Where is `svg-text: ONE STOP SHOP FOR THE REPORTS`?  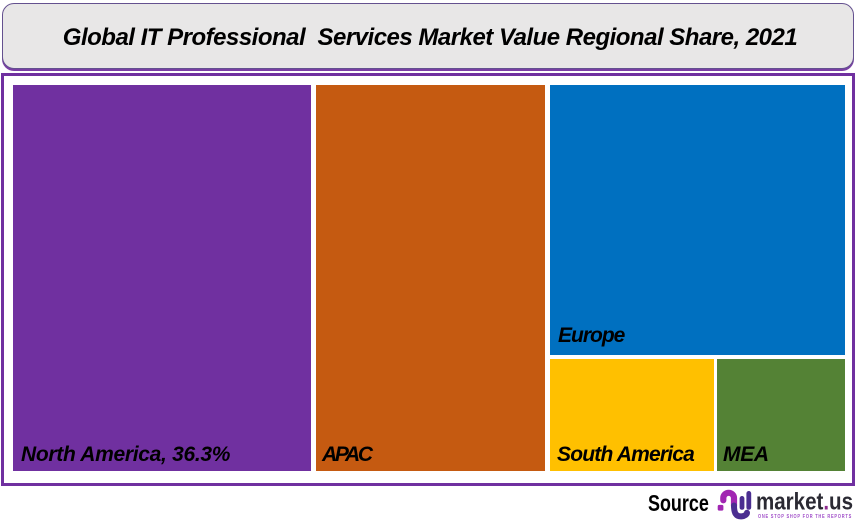
svg-text: ONE STOP SHOP FOR THE REPORTS is located at coordinates (805, 517).